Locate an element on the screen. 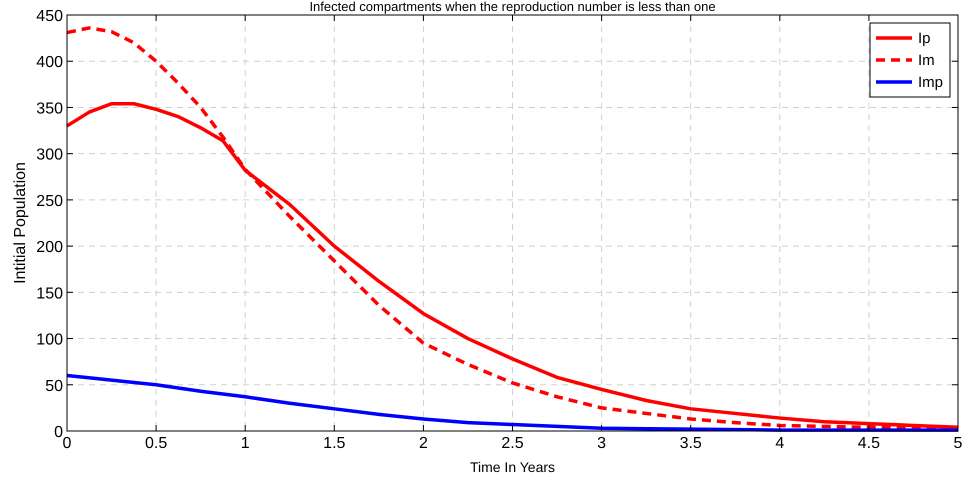 The height and width of the screenshot is (481, 969). x-tick-label: 3 is located at coordinates (601, 443).